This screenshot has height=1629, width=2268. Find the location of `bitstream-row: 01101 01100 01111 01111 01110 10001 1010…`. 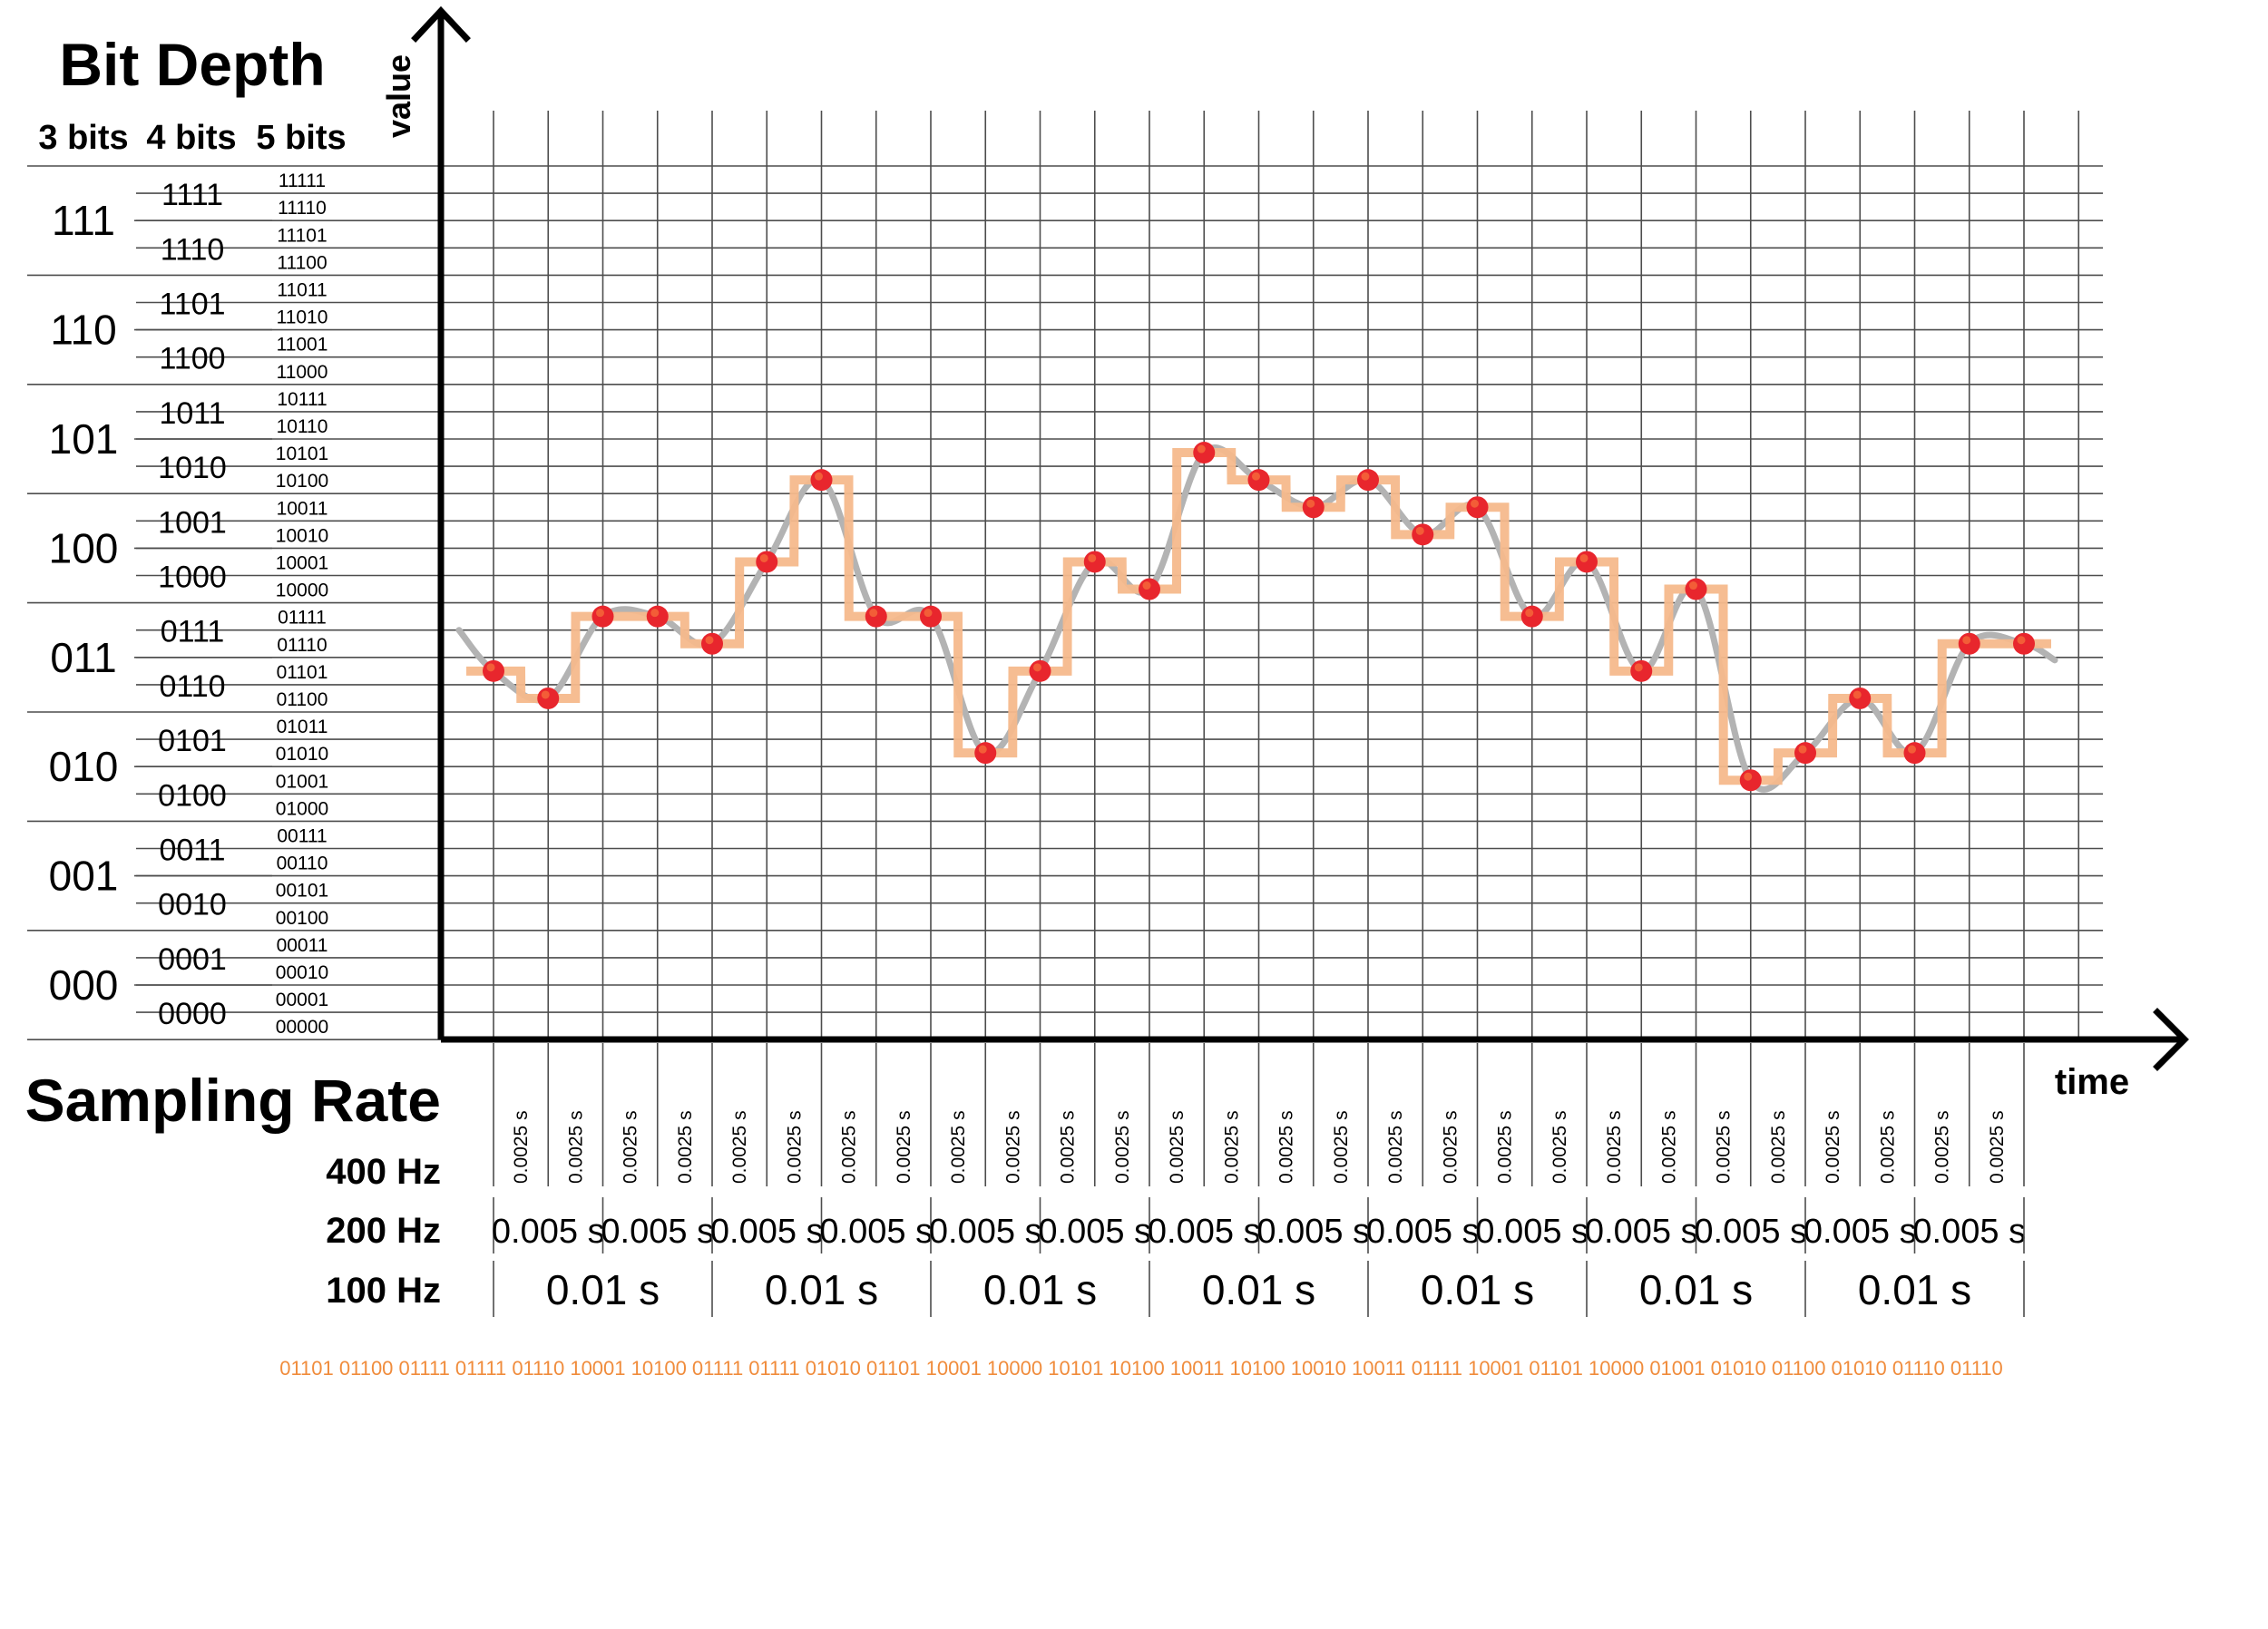

bitstream-row: 01101 01100 01111 01111 01110 10001 1010… is located at coordinates (1141, 1368).